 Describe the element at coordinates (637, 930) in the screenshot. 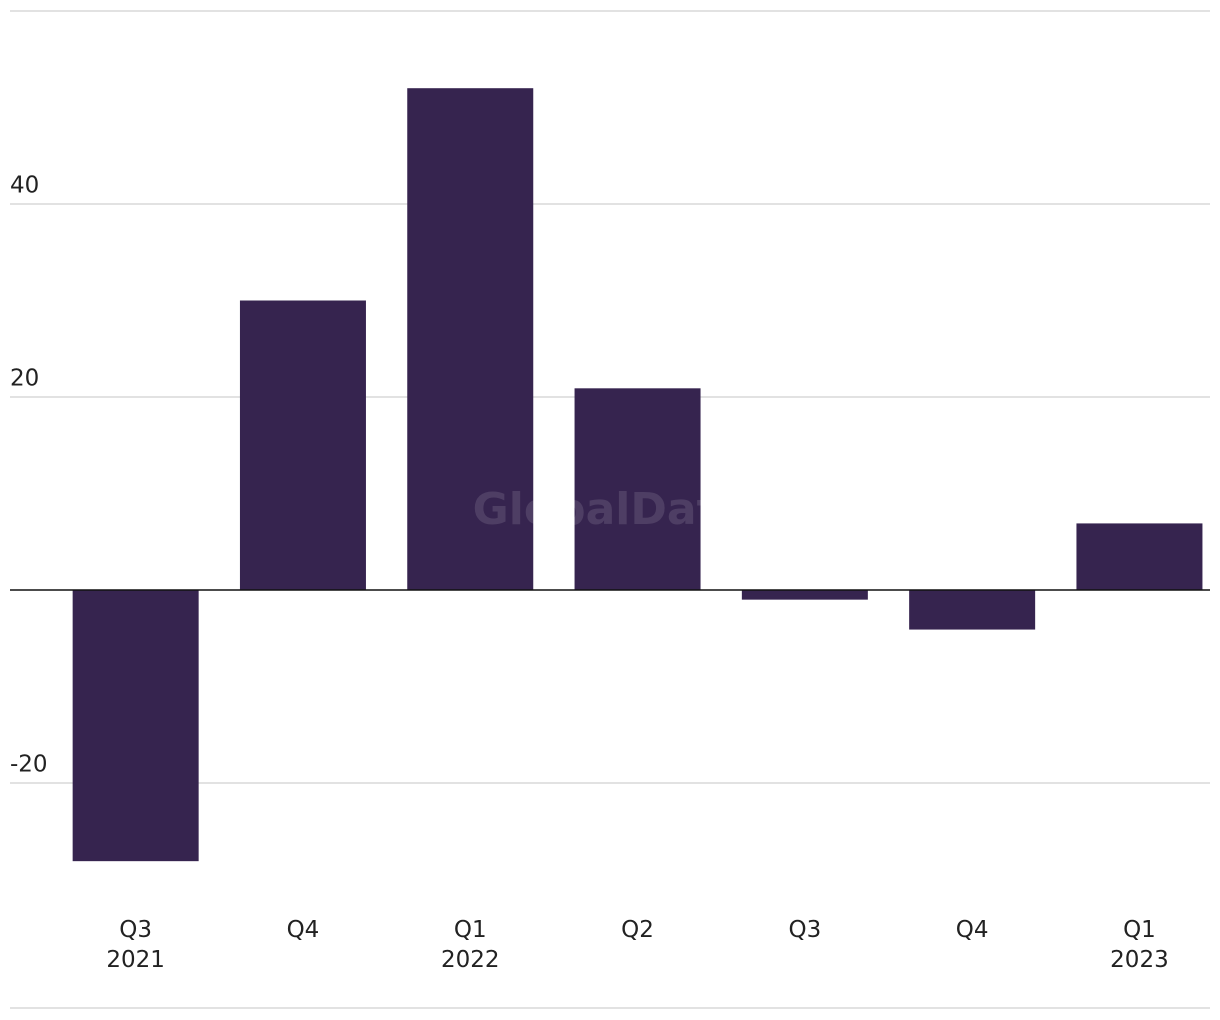

I see `x-tick-label: Q2` at that location.